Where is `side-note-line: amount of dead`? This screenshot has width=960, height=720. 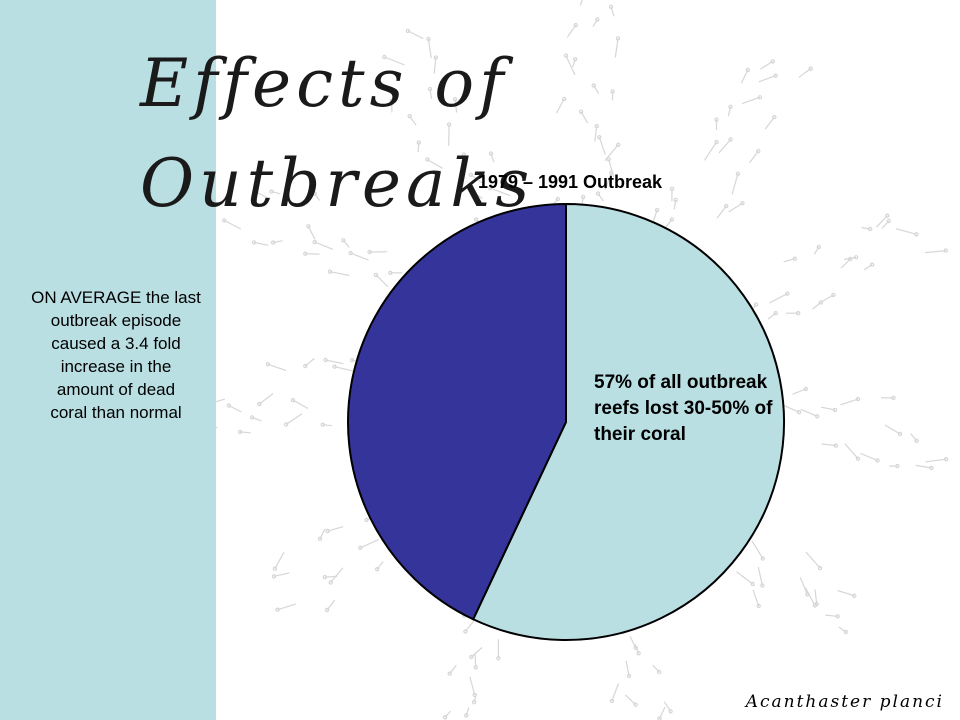 side-note-line: amount of dead is located at coordinates (116, 389).